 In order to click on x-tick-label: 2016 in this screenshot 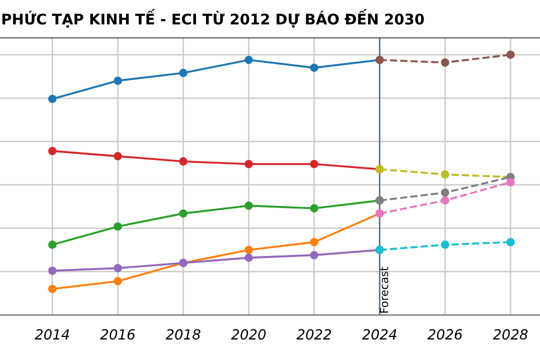, I will do `click(117, 334)`.